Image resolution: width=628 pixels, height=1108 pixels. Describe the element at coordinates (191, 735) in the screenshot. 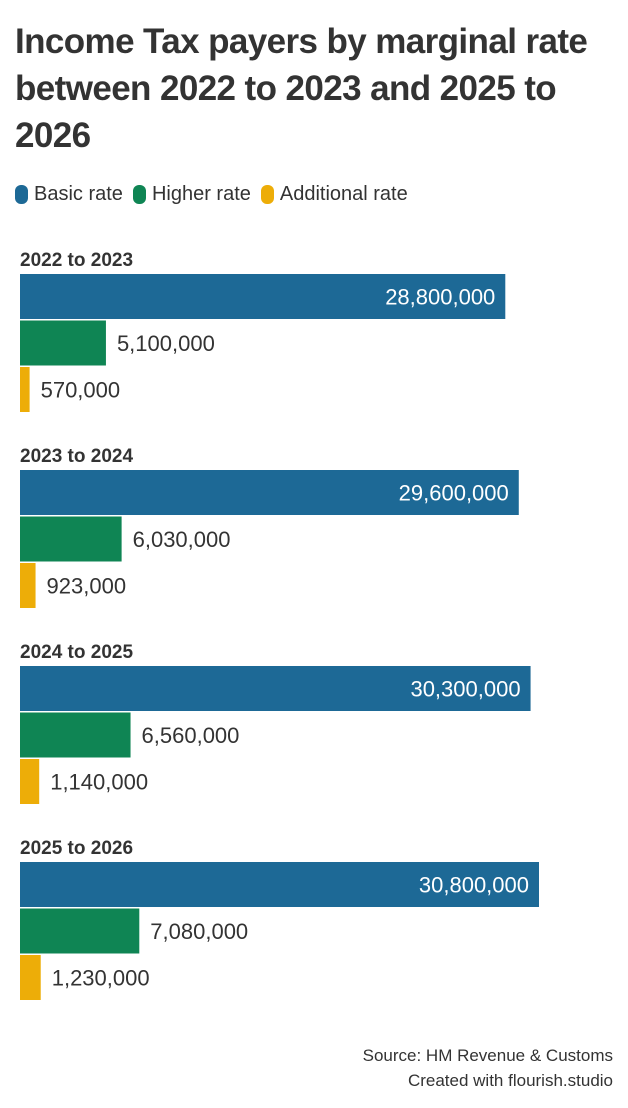

I see `data-label-higher-rate: 6,560,000` at that location.